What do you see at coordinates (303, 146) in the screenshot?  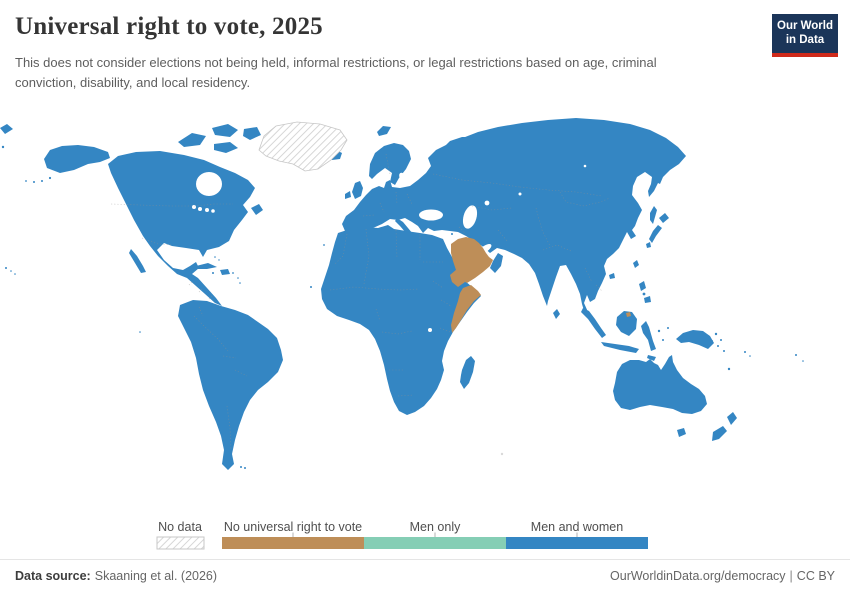 I see `country-greenland-no-data` at bounding box center [303, 146].